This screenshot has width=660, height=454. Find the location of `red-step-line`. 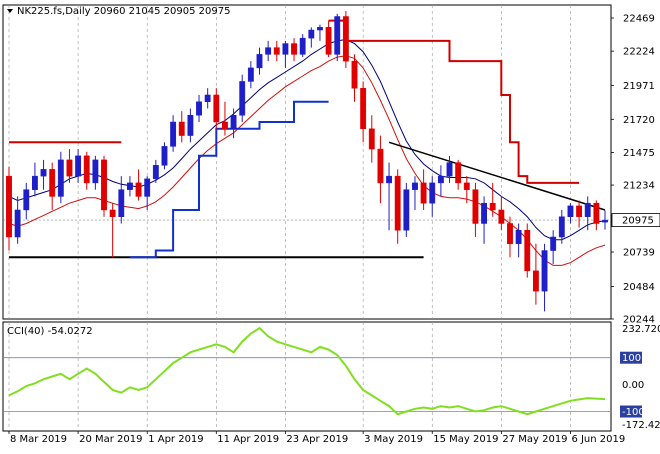

red-step-line is located at coordinates (454, 101).